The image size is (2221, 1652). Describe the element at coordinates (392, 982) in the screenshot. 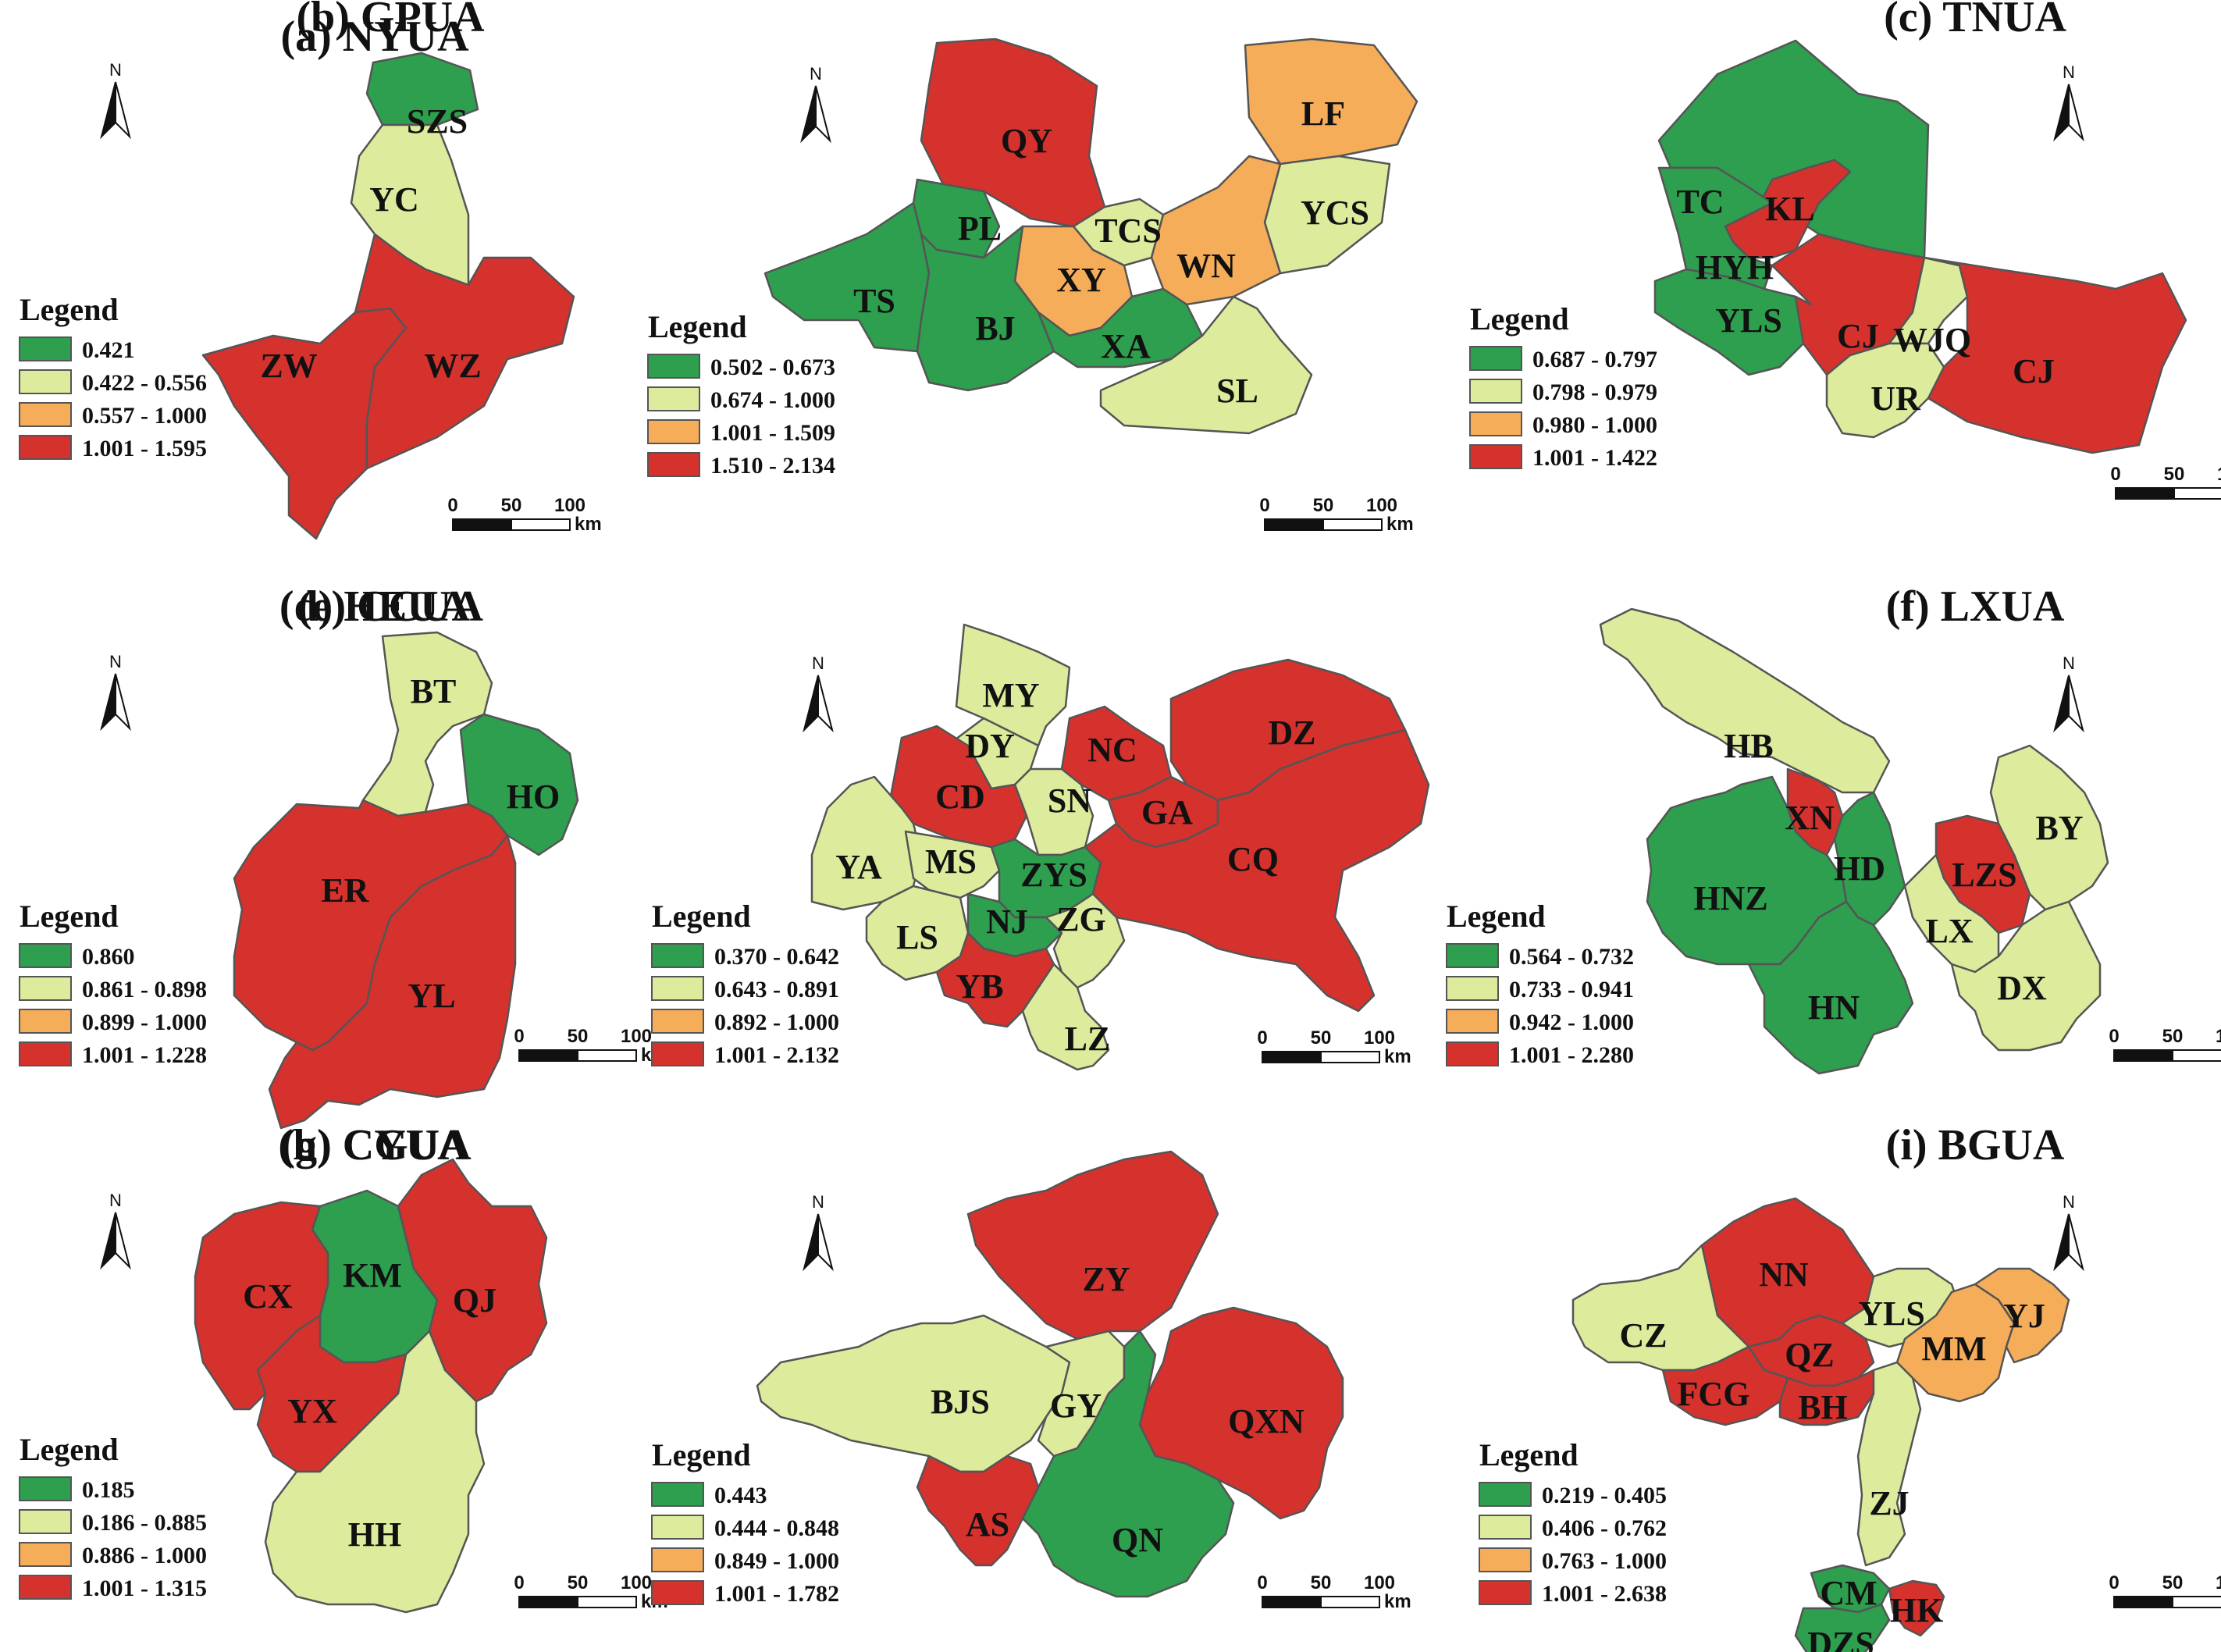

I see `region-yl` at that location.